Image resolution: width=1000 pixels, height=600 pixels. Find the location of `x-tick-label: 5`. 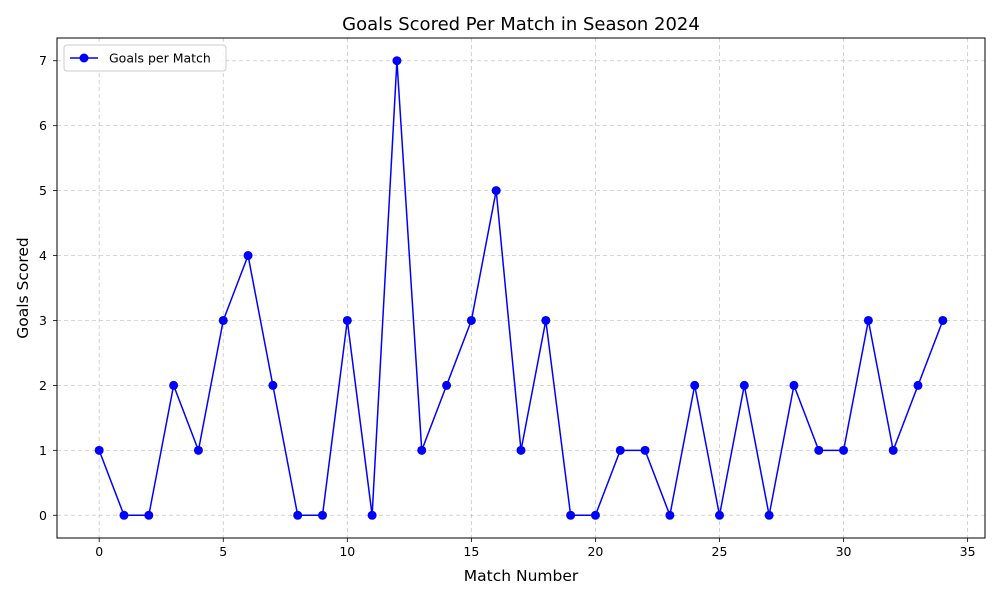

x-tick-label: 5 is located at coordinates (223, 551).